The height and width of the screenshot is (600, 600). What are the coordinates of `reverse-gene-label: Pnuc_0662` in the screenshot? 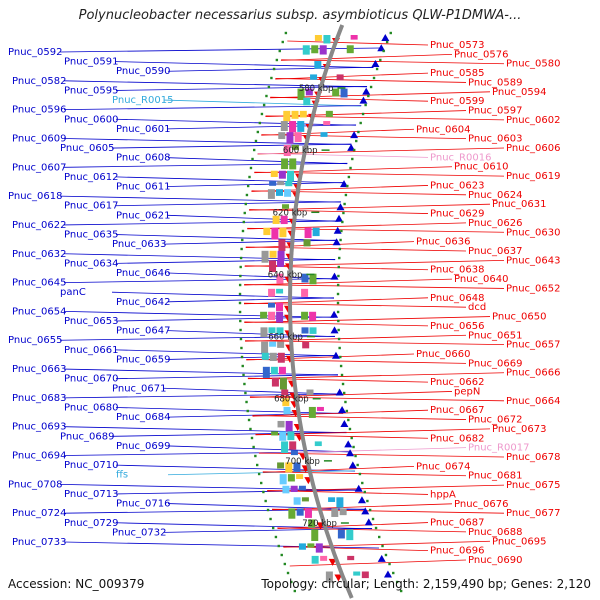 It's located at (457, 382).